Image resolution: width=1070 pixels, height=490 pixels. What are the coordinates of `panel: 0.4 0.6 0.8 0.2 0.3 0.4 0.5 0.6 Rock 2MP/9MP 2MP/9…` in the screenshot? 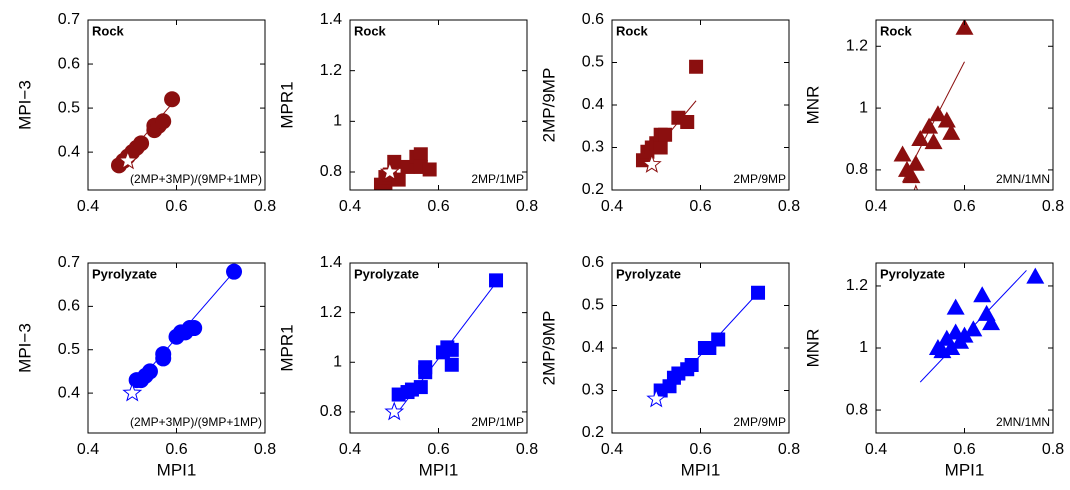 It's located at (669, 113).